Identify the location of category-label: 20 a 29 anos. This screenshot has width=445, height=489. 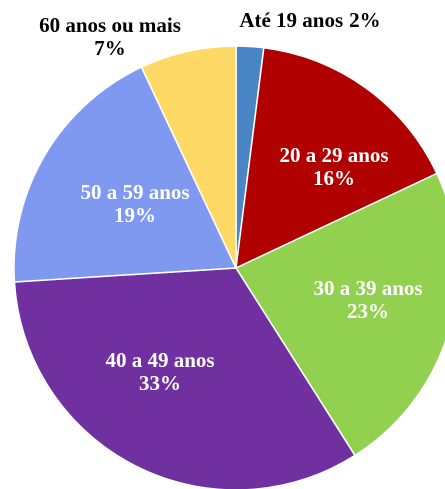
(333, 155).